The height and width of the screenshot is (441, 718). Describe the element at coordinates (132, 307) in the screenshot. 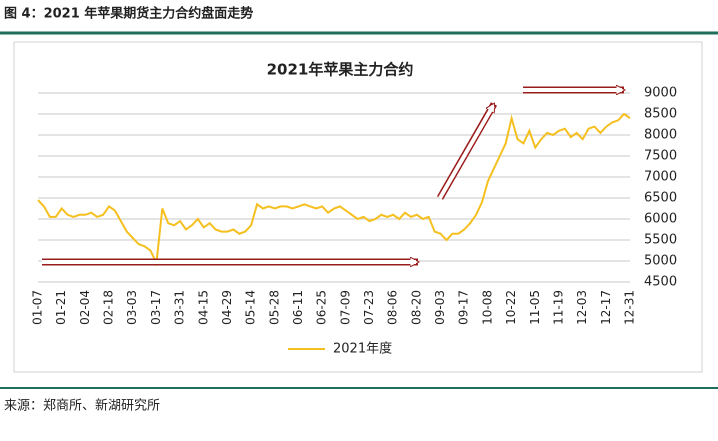

I see `x-tick-label: 03-03` at that location.